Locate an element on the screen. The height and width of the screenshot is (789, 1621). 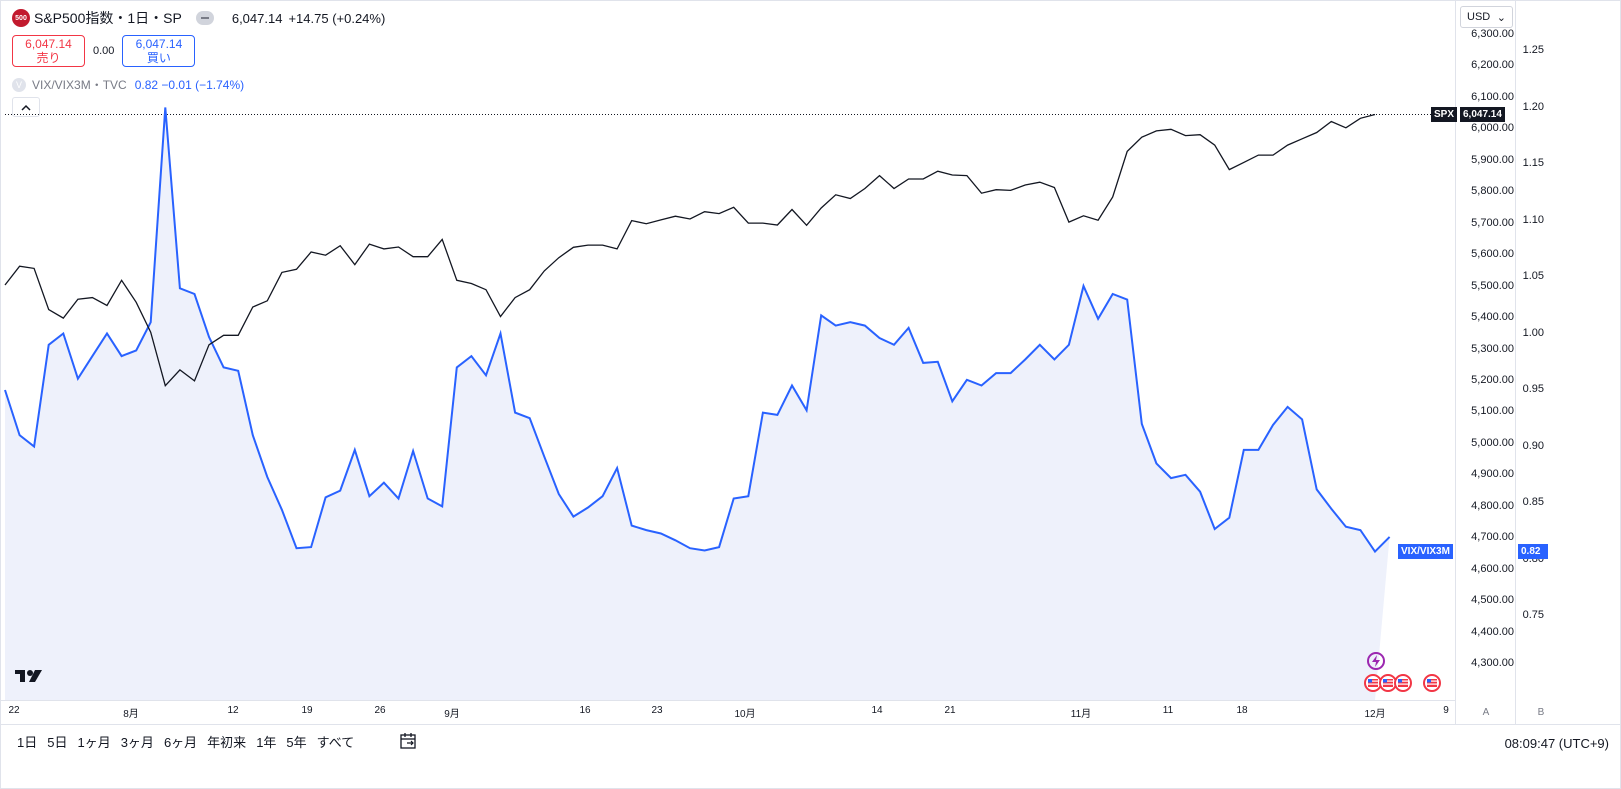
x-axis-tick: 14 is located at coordinates (877, 710).